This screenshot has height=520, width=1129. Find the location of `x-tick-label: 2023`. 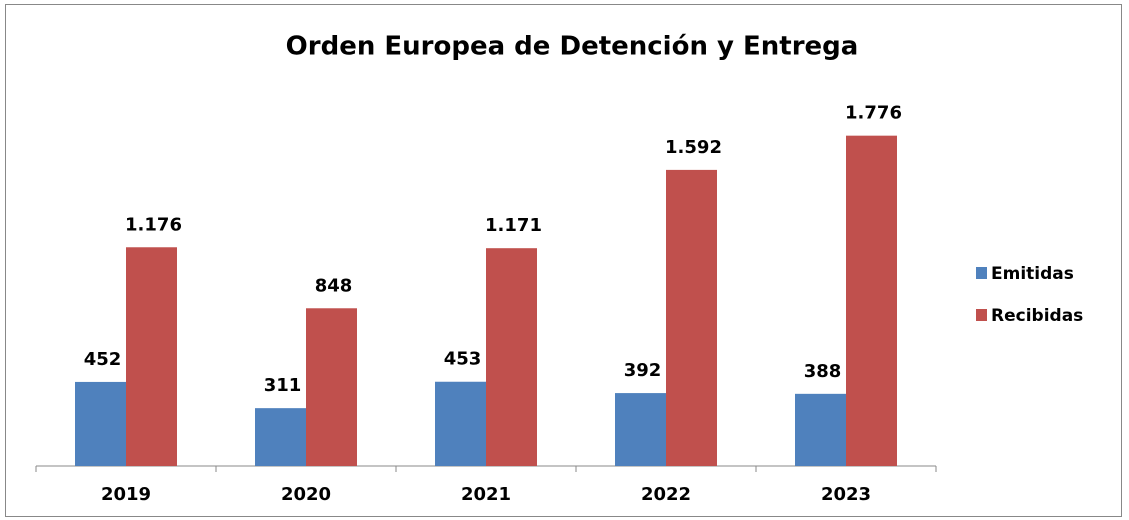

x-tick-label: 2023 is located at coordinates (846, 494).